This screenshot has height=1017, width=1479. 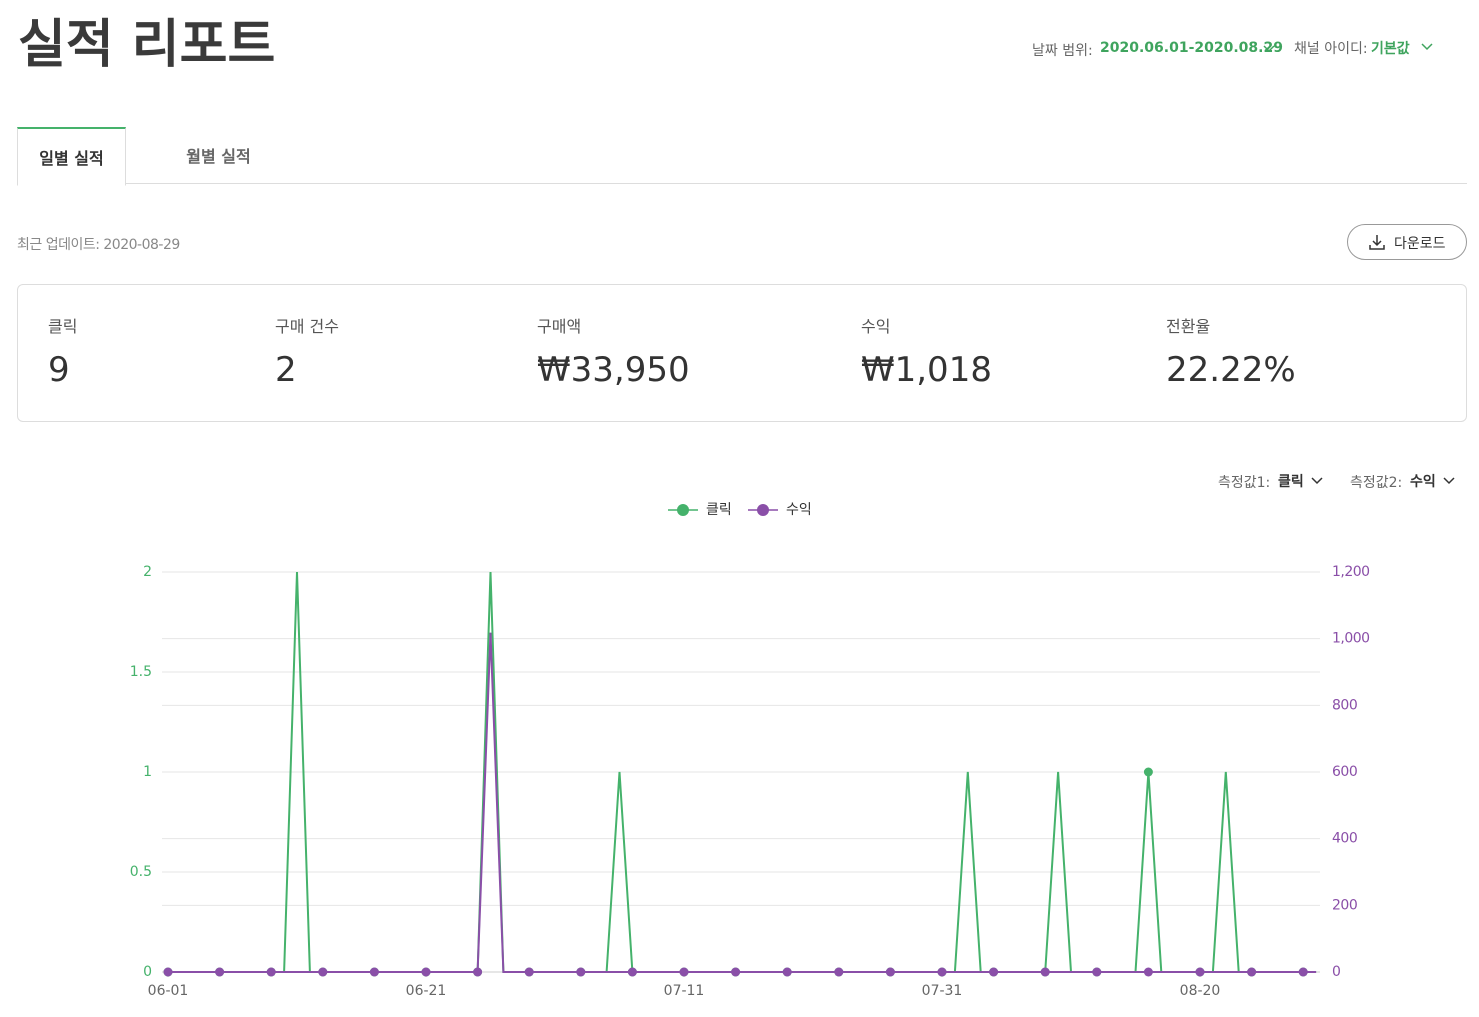 What do you see at coordinates (719, 510) in the screenshot?
I see `legend-label: 클릭` at bounding box center [719, 510].